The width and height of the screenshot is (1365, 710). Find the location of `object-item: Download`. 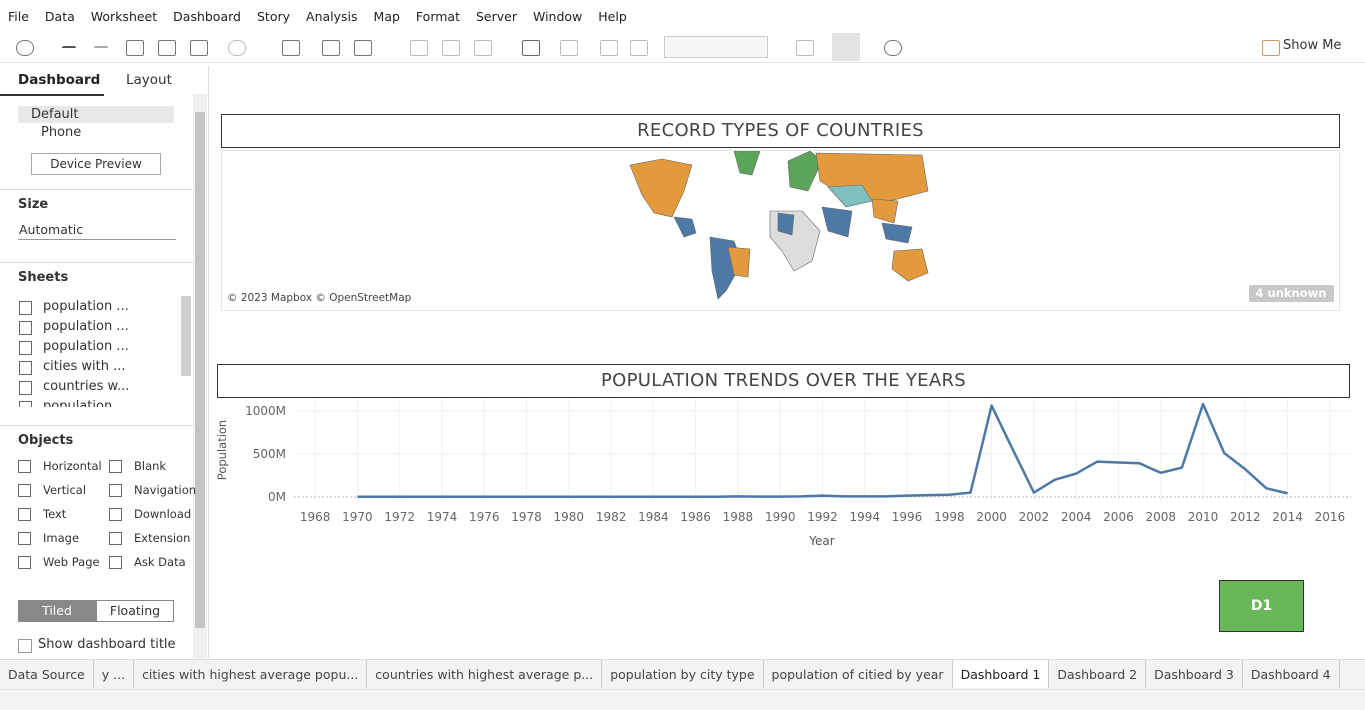

object-item: Download is located at coordinates (163, 514).